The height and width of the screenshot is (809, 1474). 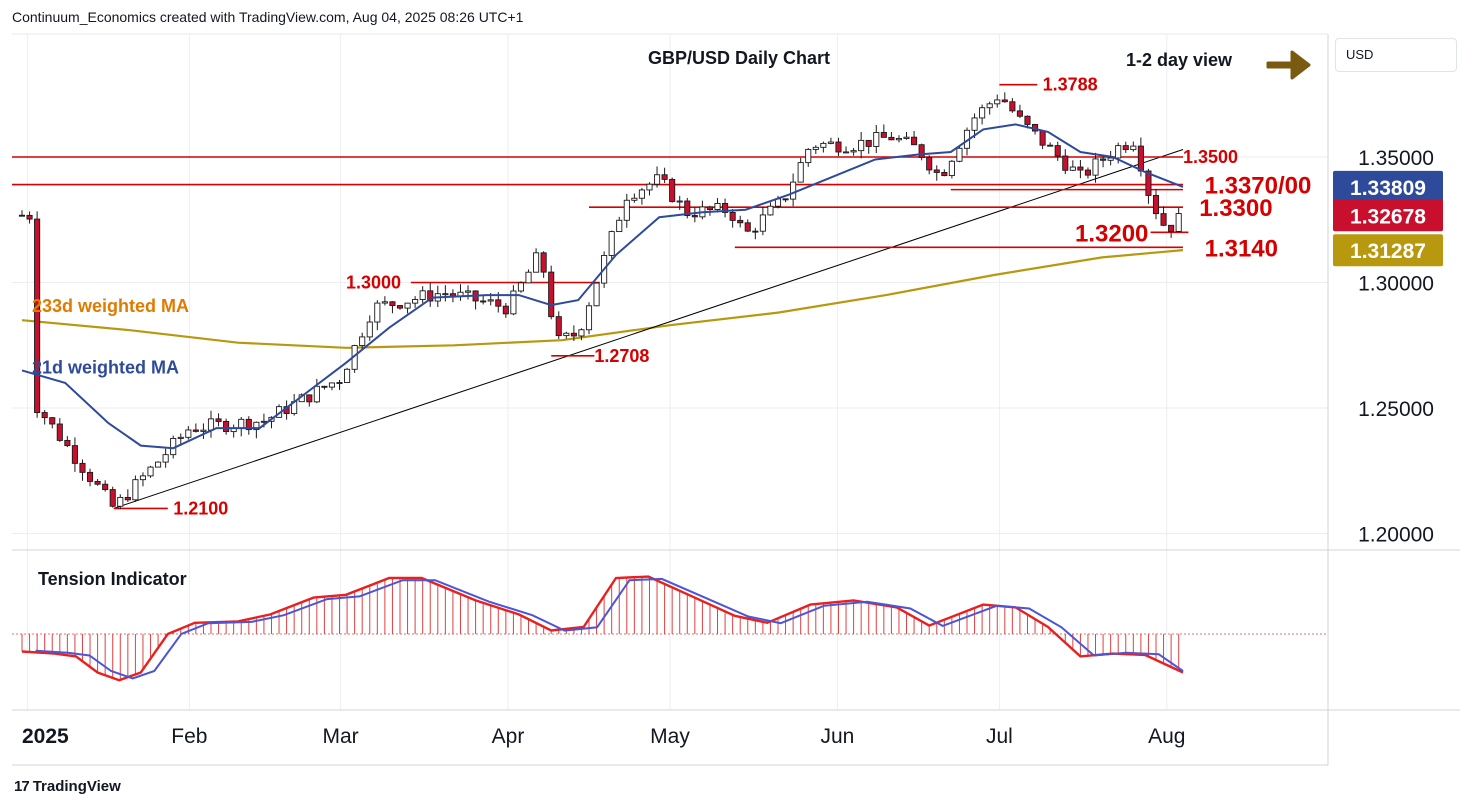 What do you see at coordinates (1179, 60) in the screenshot?
I see `view-label: 1-2 day view` at bounding box center [1179, 60].